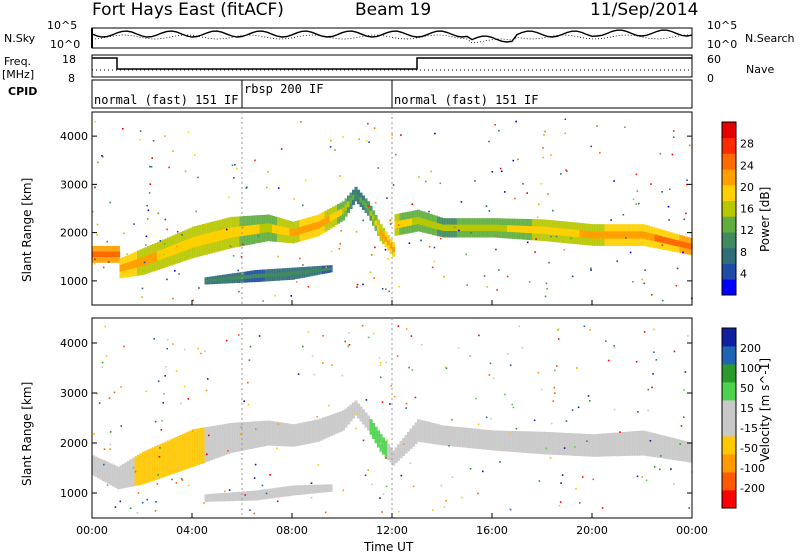 The width and height of the screenshot is (800, 554). What do you see at coordinates (284, 89) in the screenshot?
I see `cpid-mode-2: rbsp 200 IF` at bounding box center [284, 89].